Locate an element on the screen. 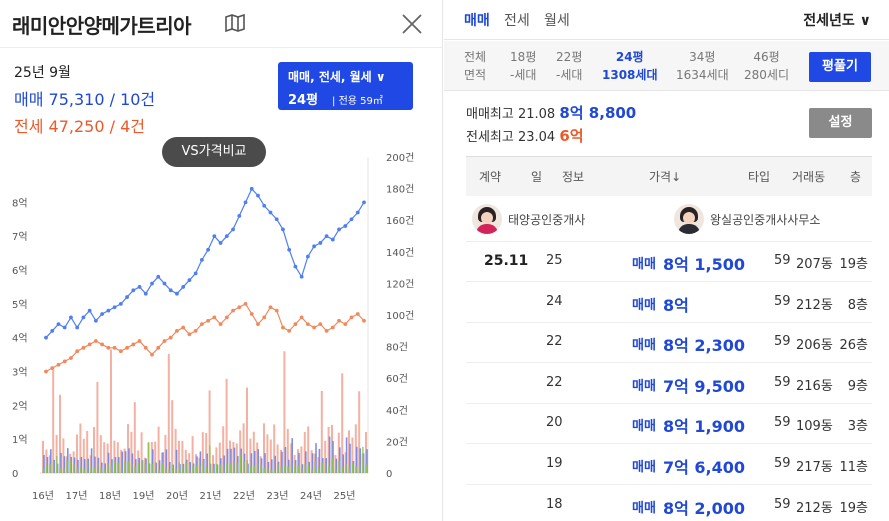 Image resolution: width=889 pixels, height=521 pixels. cell-price: 8억 1,900 is located at coordinates (704, 427).